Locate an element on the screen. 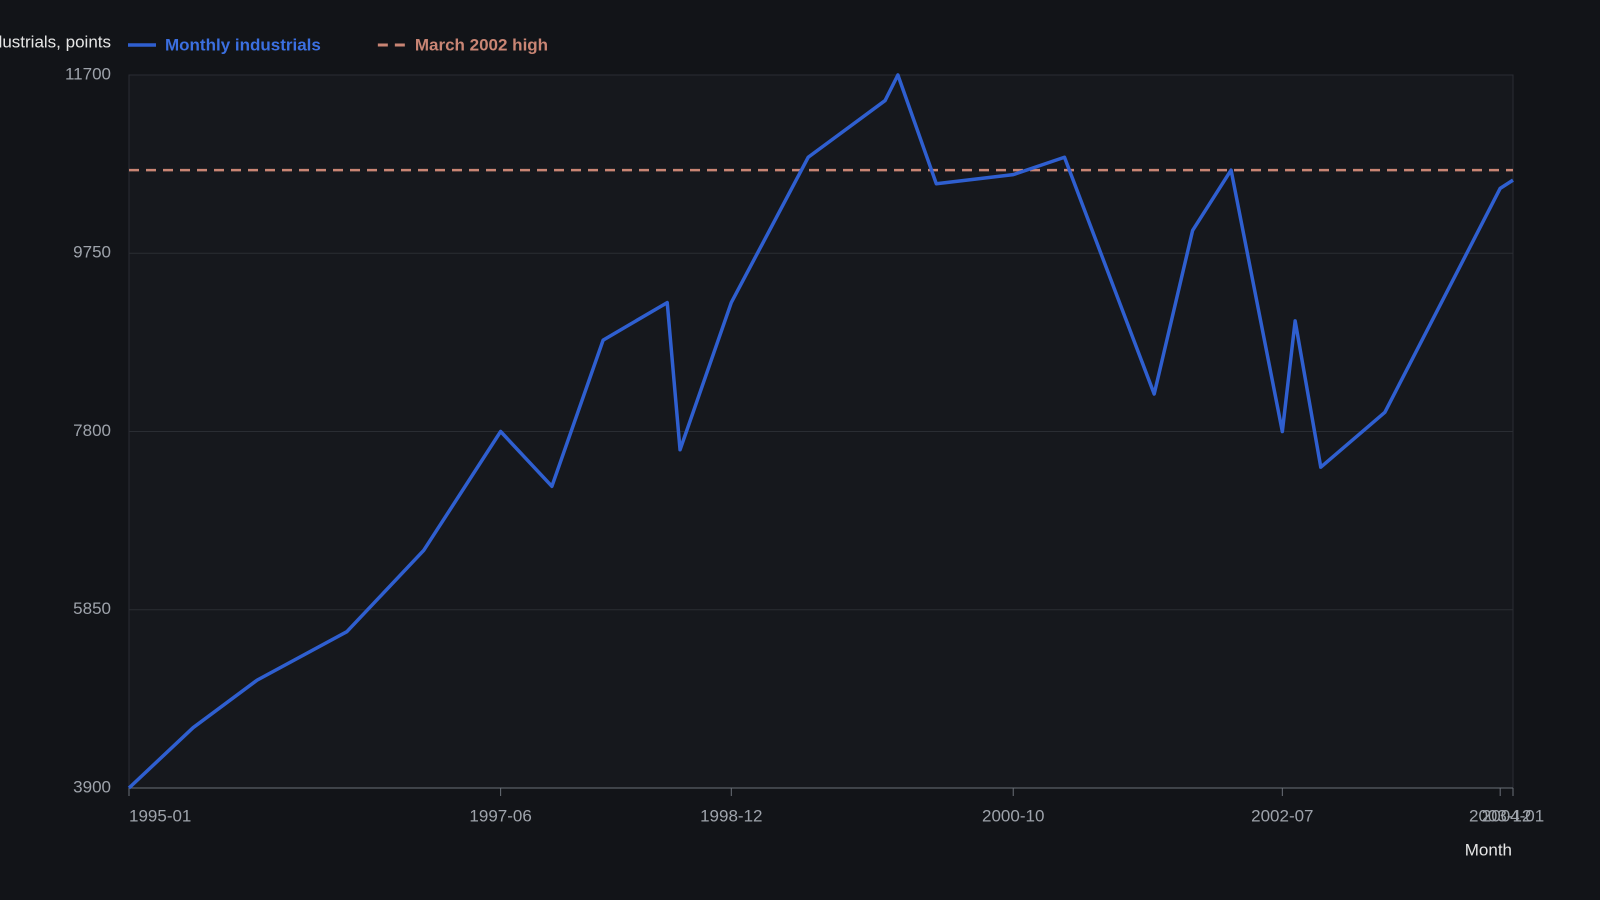 Image resolution: width=1600 pixels, height=900 pixels. legend-label: March 2002 high is located at coordinates (481, 44).